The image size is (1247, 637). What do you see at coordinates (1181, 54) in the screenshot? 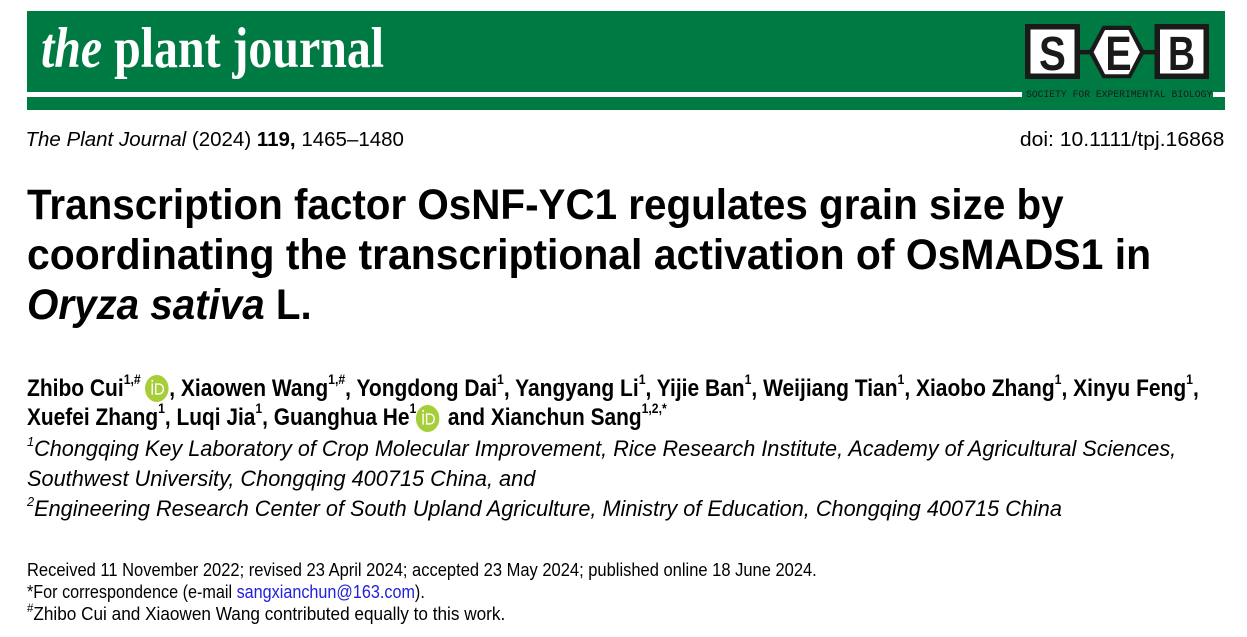
I see `svg-text: B` at bounding box center [1181, 54].